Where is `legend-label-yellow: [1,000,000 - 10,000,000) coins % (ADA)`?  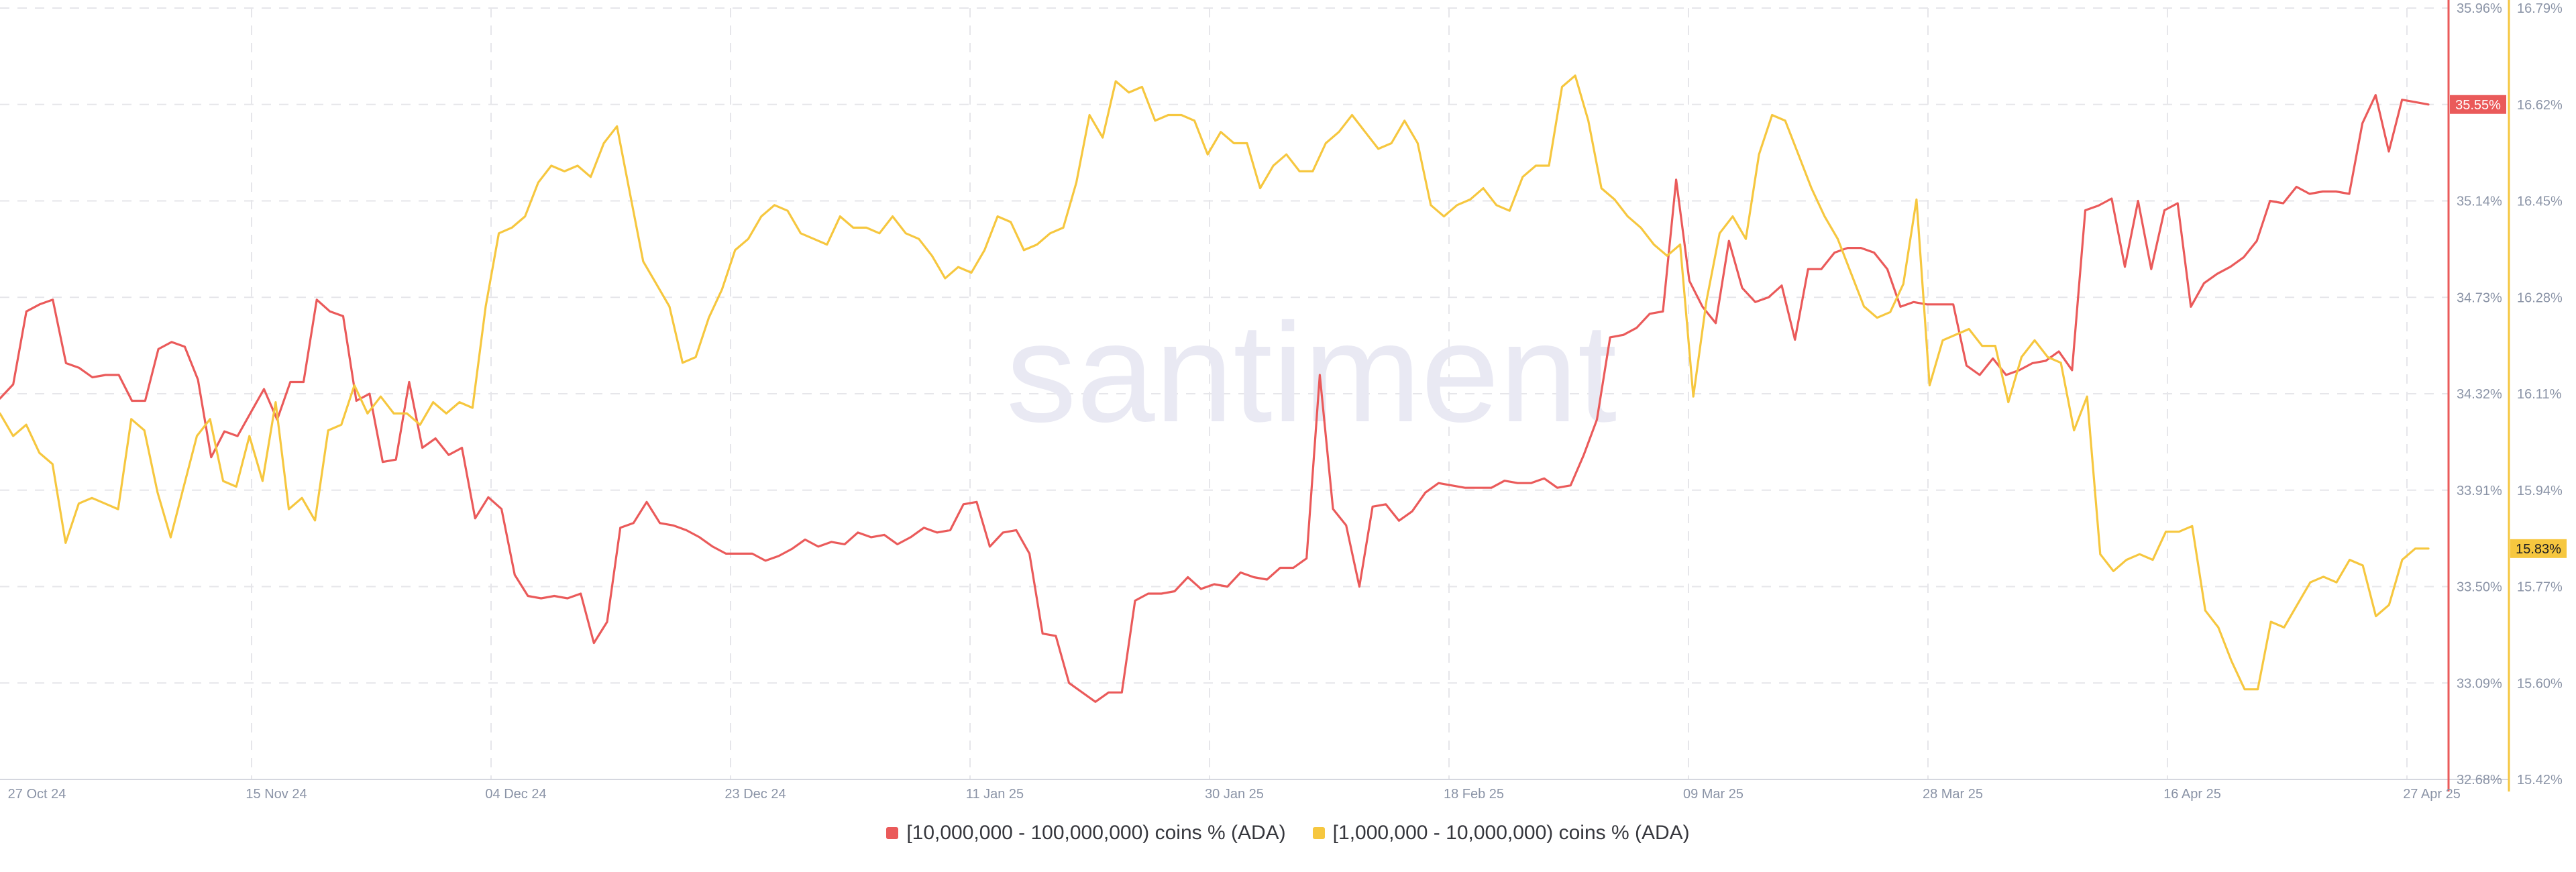
legend-label-yellow: [1,000,000 - 10,000,000) coins % (ADA) is located at coordinates (1511, 833).